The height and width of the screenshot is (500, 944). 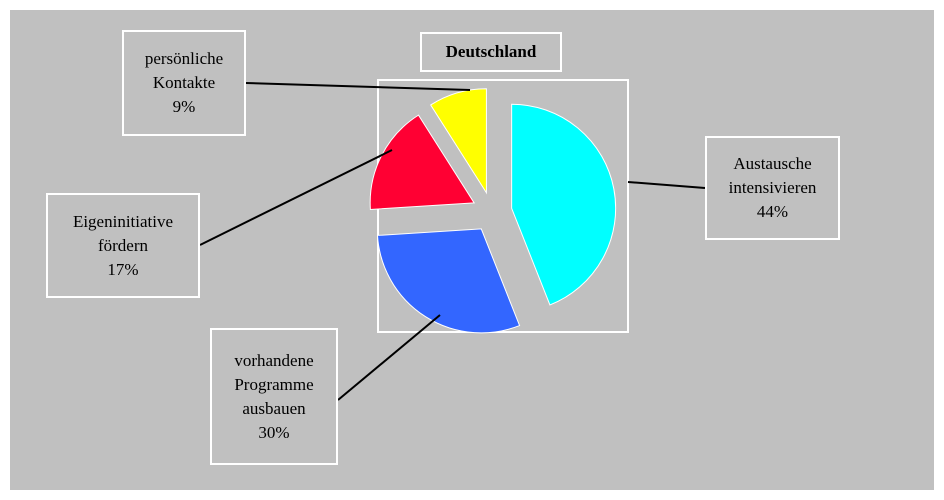 I want to click on category-label: Austausche intensivieren, so click(x=772, y=175).